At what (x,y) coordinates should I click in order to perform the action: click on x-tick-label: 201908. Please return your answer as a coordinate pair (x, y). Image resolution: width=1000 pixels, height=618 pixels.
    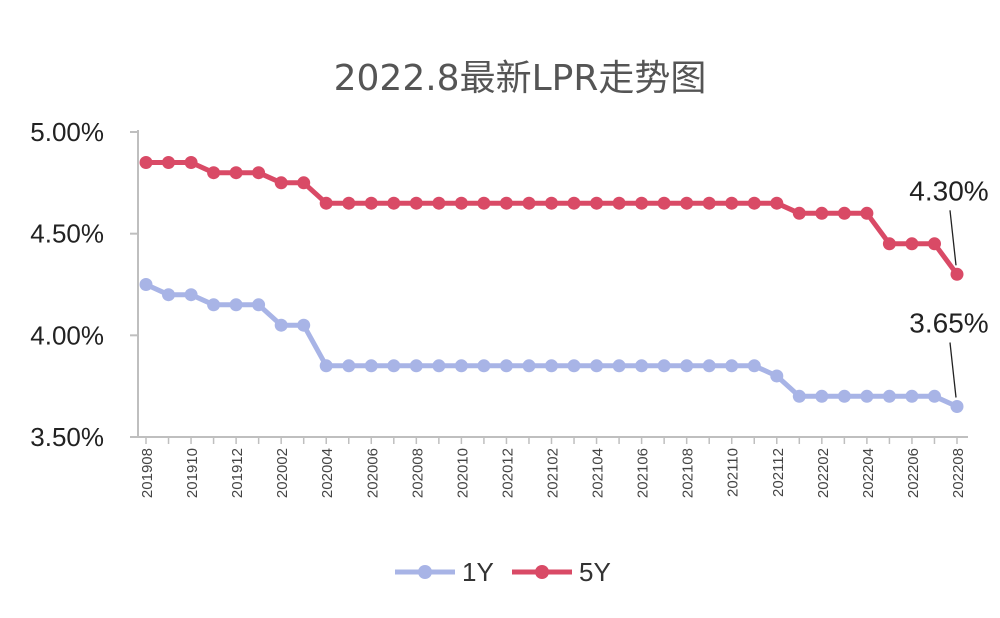
    Looking at the image, I should click on (147, 473).